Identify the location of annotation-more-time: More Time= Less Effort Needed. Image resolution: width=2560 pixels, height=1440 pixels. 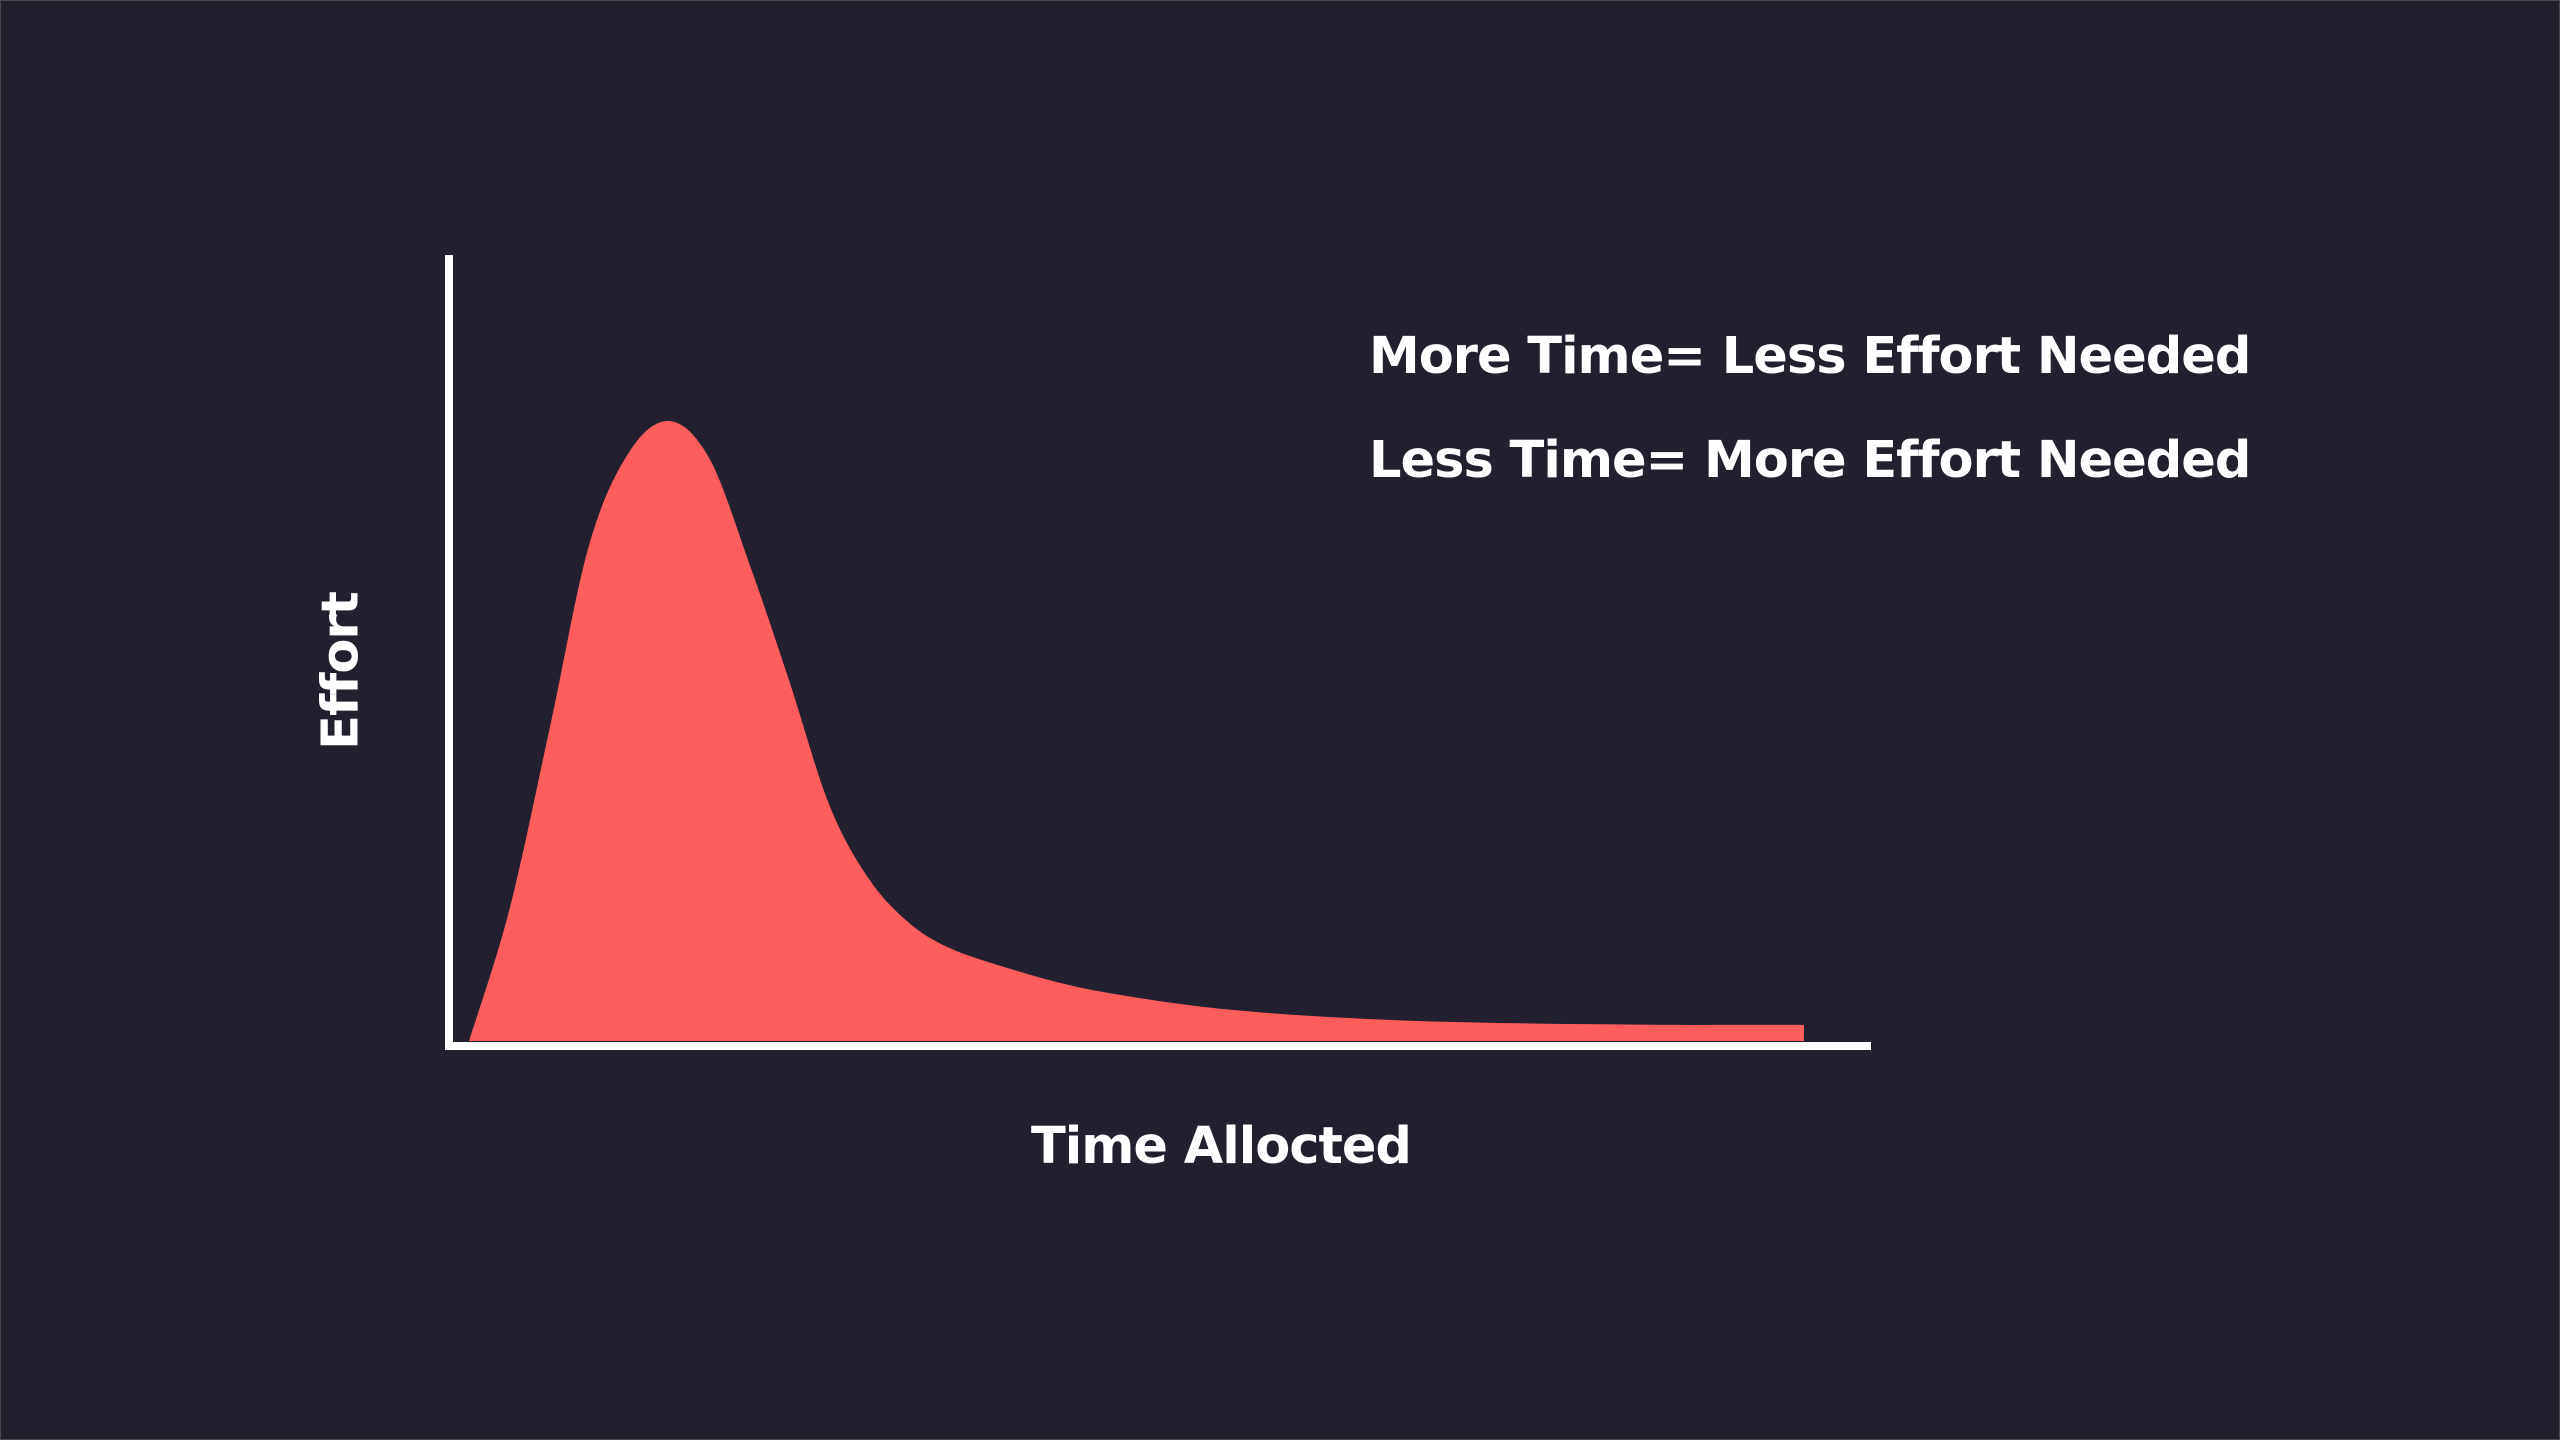
(1810, 356).